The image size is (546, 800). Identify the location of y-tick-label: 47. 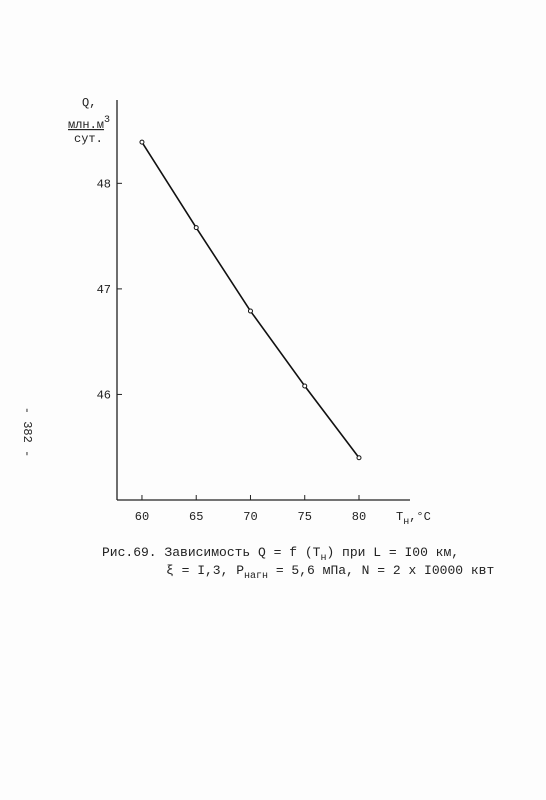
(104, 290).